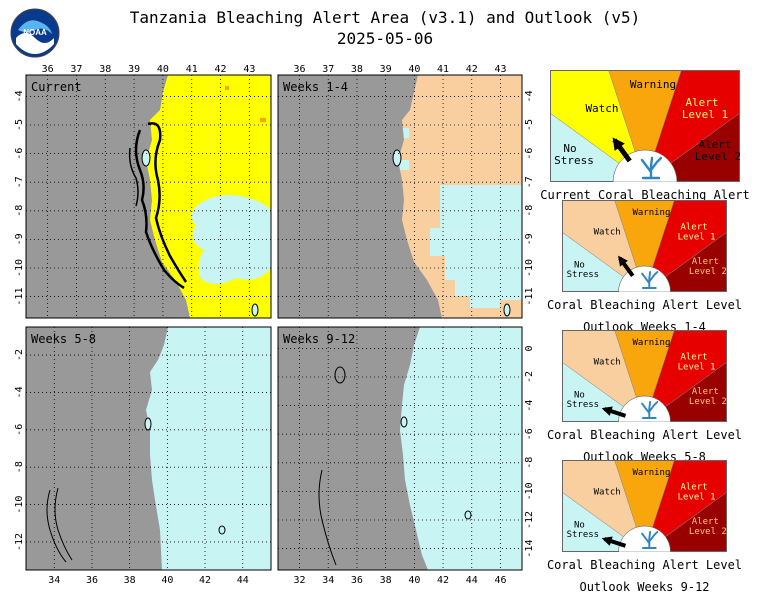 Image resolution: width=770 pixels, height=600 pixels. I want to click on latitude-tick-label: 0, so click(529, 348).